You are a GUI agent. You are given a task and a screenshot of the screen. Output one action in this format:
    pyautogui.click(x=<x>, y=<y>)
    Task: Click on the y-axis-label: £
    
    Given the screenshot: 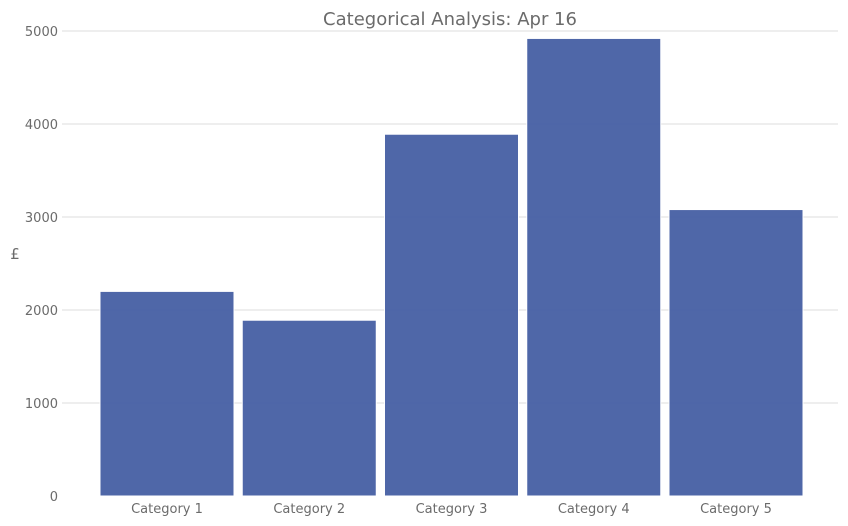 What is the action you would take?
    pyautogui.click(x=15, y=254)
    